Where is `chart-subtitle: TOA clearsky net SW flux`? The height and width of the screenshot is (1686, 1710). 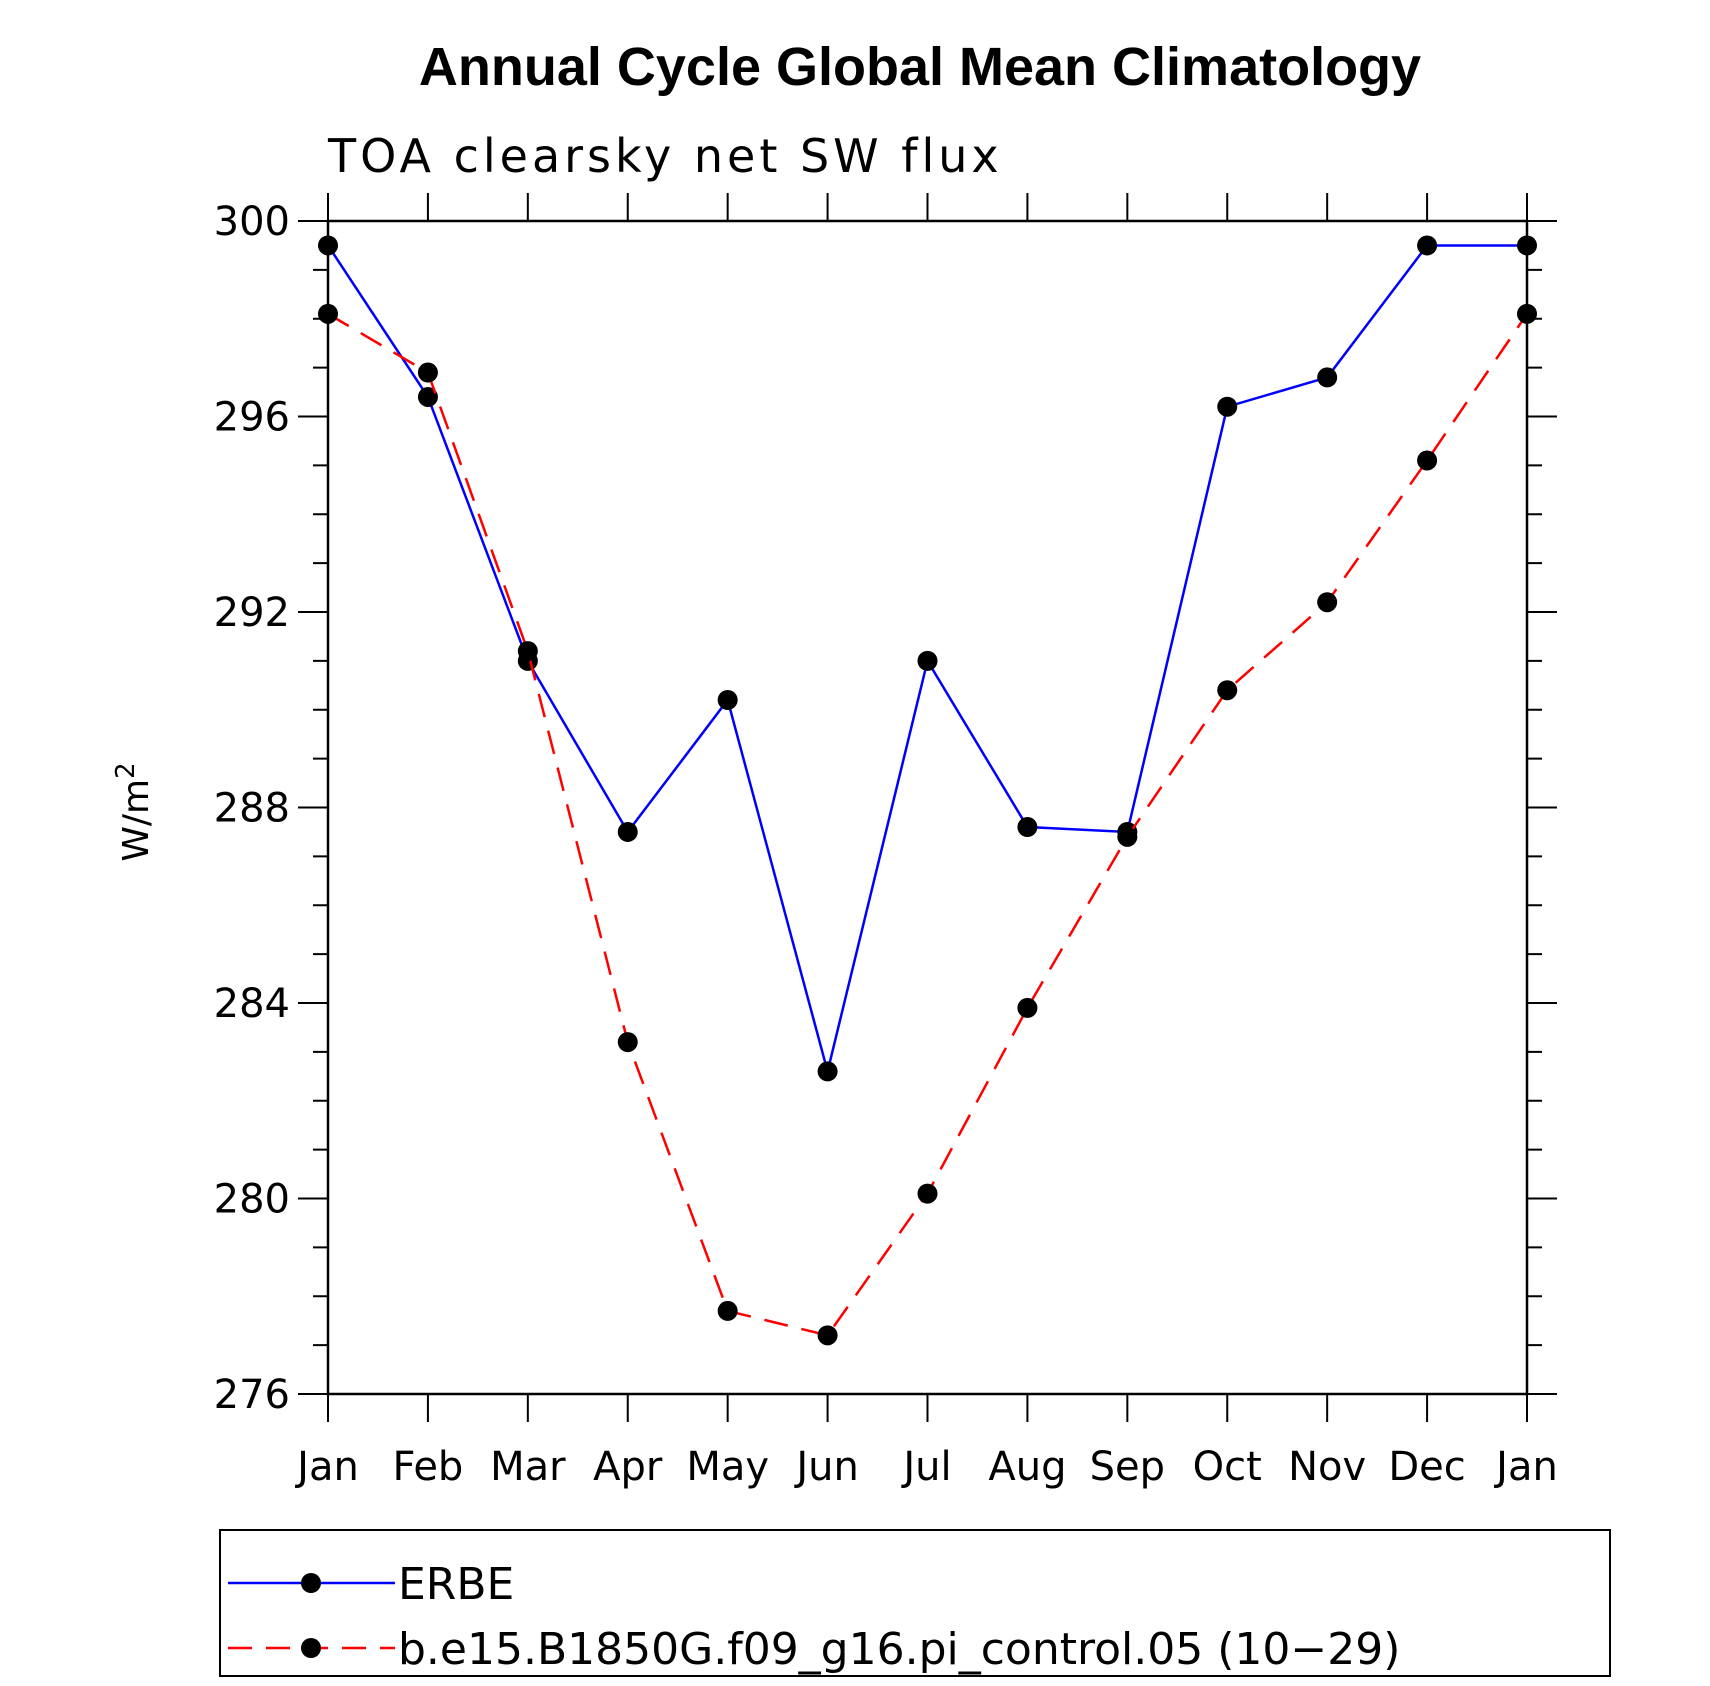 chart-subtitle: TOA clearsky net SW flux is located at coordinates (665, 156).